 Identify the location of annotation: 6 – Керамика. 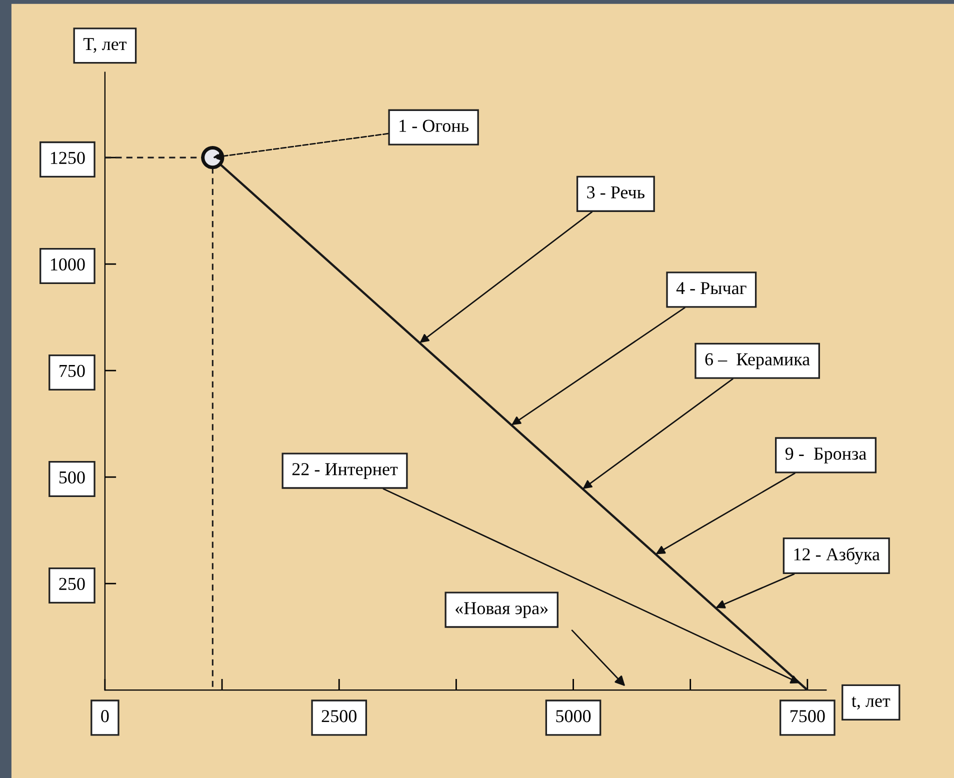
(757, 361).